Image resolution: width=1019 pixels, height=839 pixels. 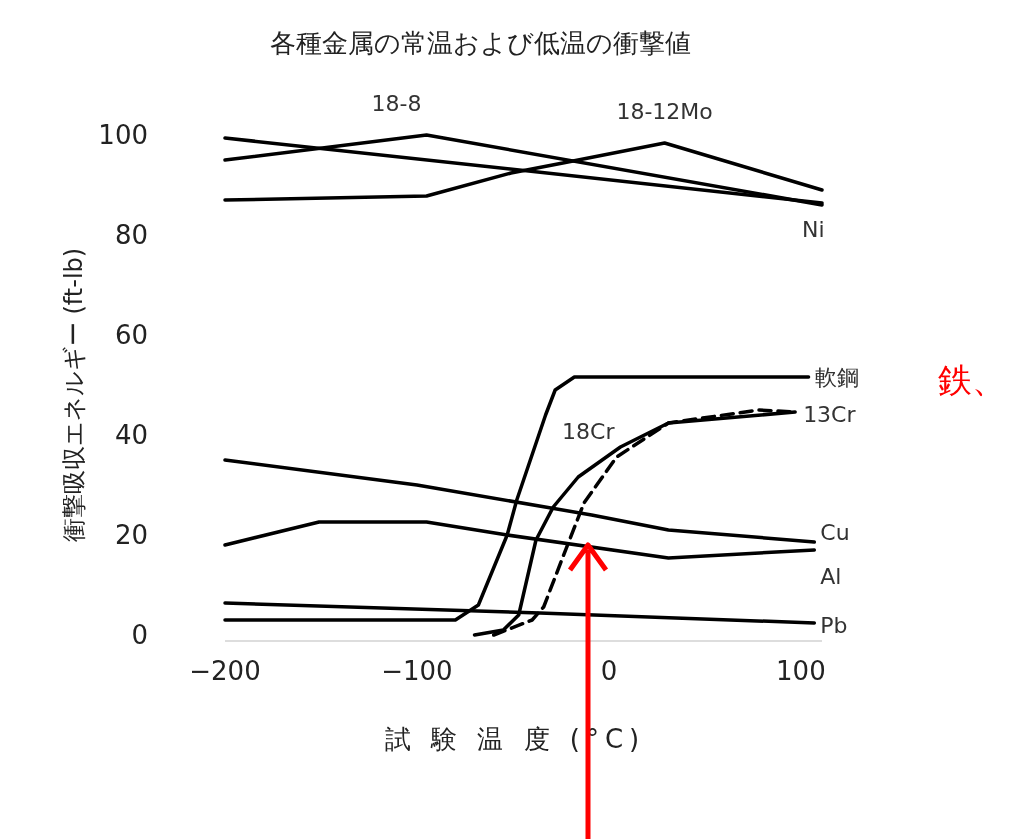 What do you see at coordinates (836, 377) in the screenshot?
I see `series-label: 軟鋼` at bounding box center [836, 377].